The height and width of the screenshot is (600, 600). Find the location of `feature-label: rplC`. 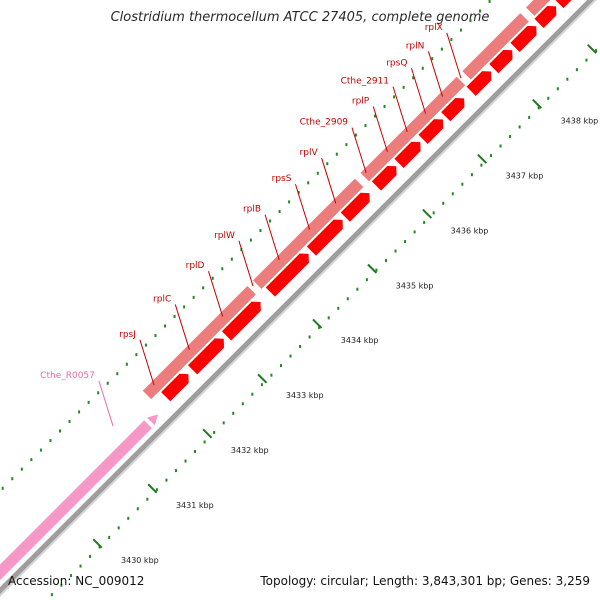

feature-label: rplC is located at coordinates (162, 299).